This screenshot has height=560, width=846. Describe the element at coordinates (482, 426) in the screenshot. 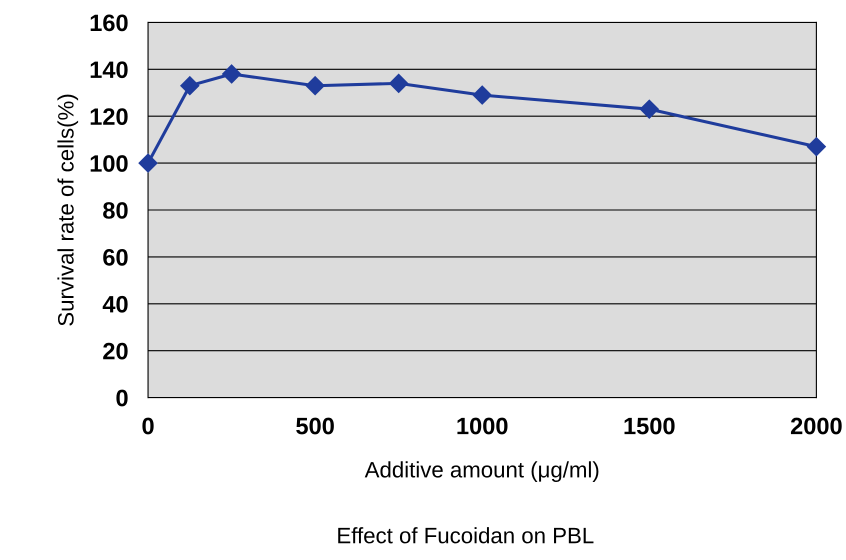

I see `x-tick-label: 1000` at that location.